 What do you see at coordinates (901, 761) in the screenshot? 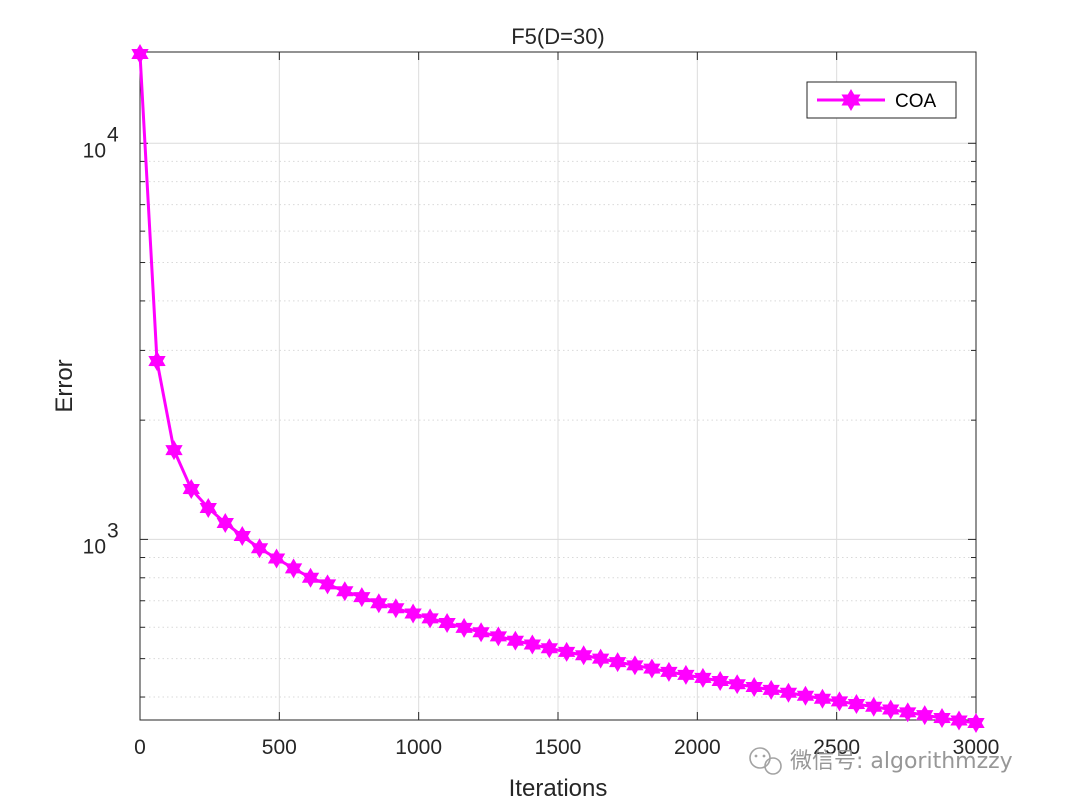
I see `watermark-text: 微信号: algorithmzzy` at bounding box center [901, 761].